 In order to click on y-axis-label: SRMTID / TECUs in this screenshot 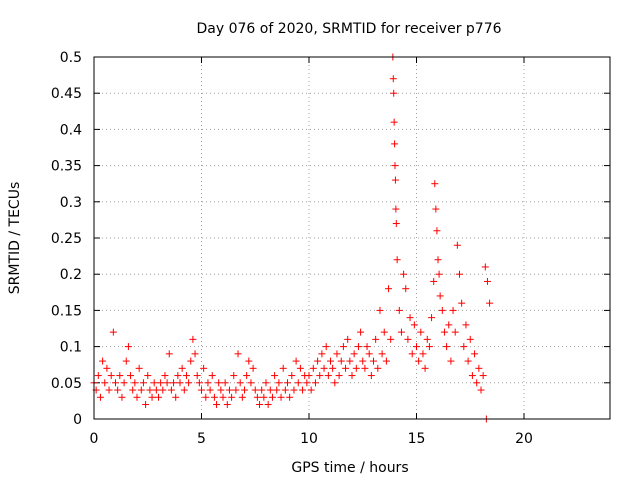, I will do `click(15, 238)`.